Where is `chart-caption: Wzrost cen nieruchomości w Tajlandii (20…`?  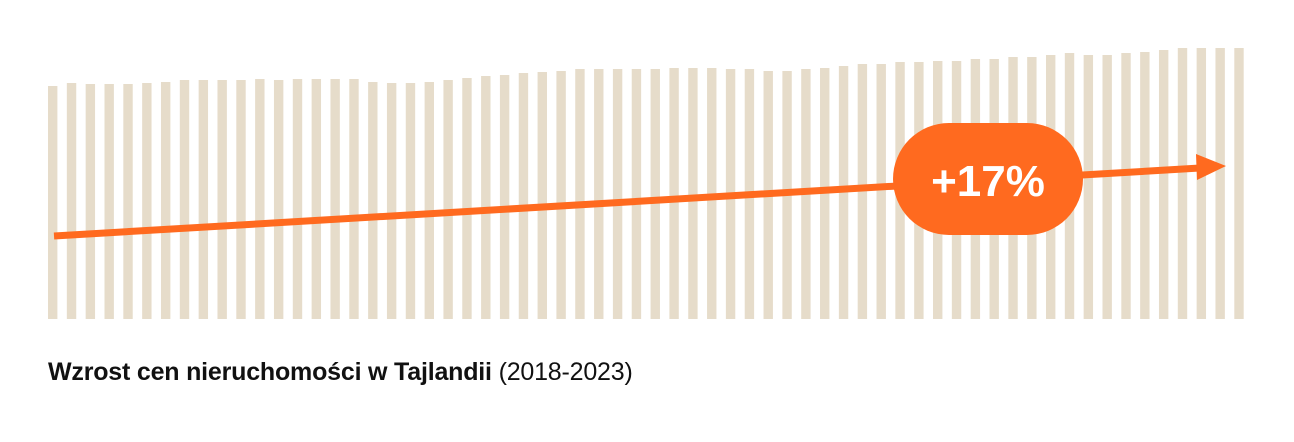
chart-caption: Wzrost cen nieruchomości w Tajlandii (20… is located at coordinates (340, 372).